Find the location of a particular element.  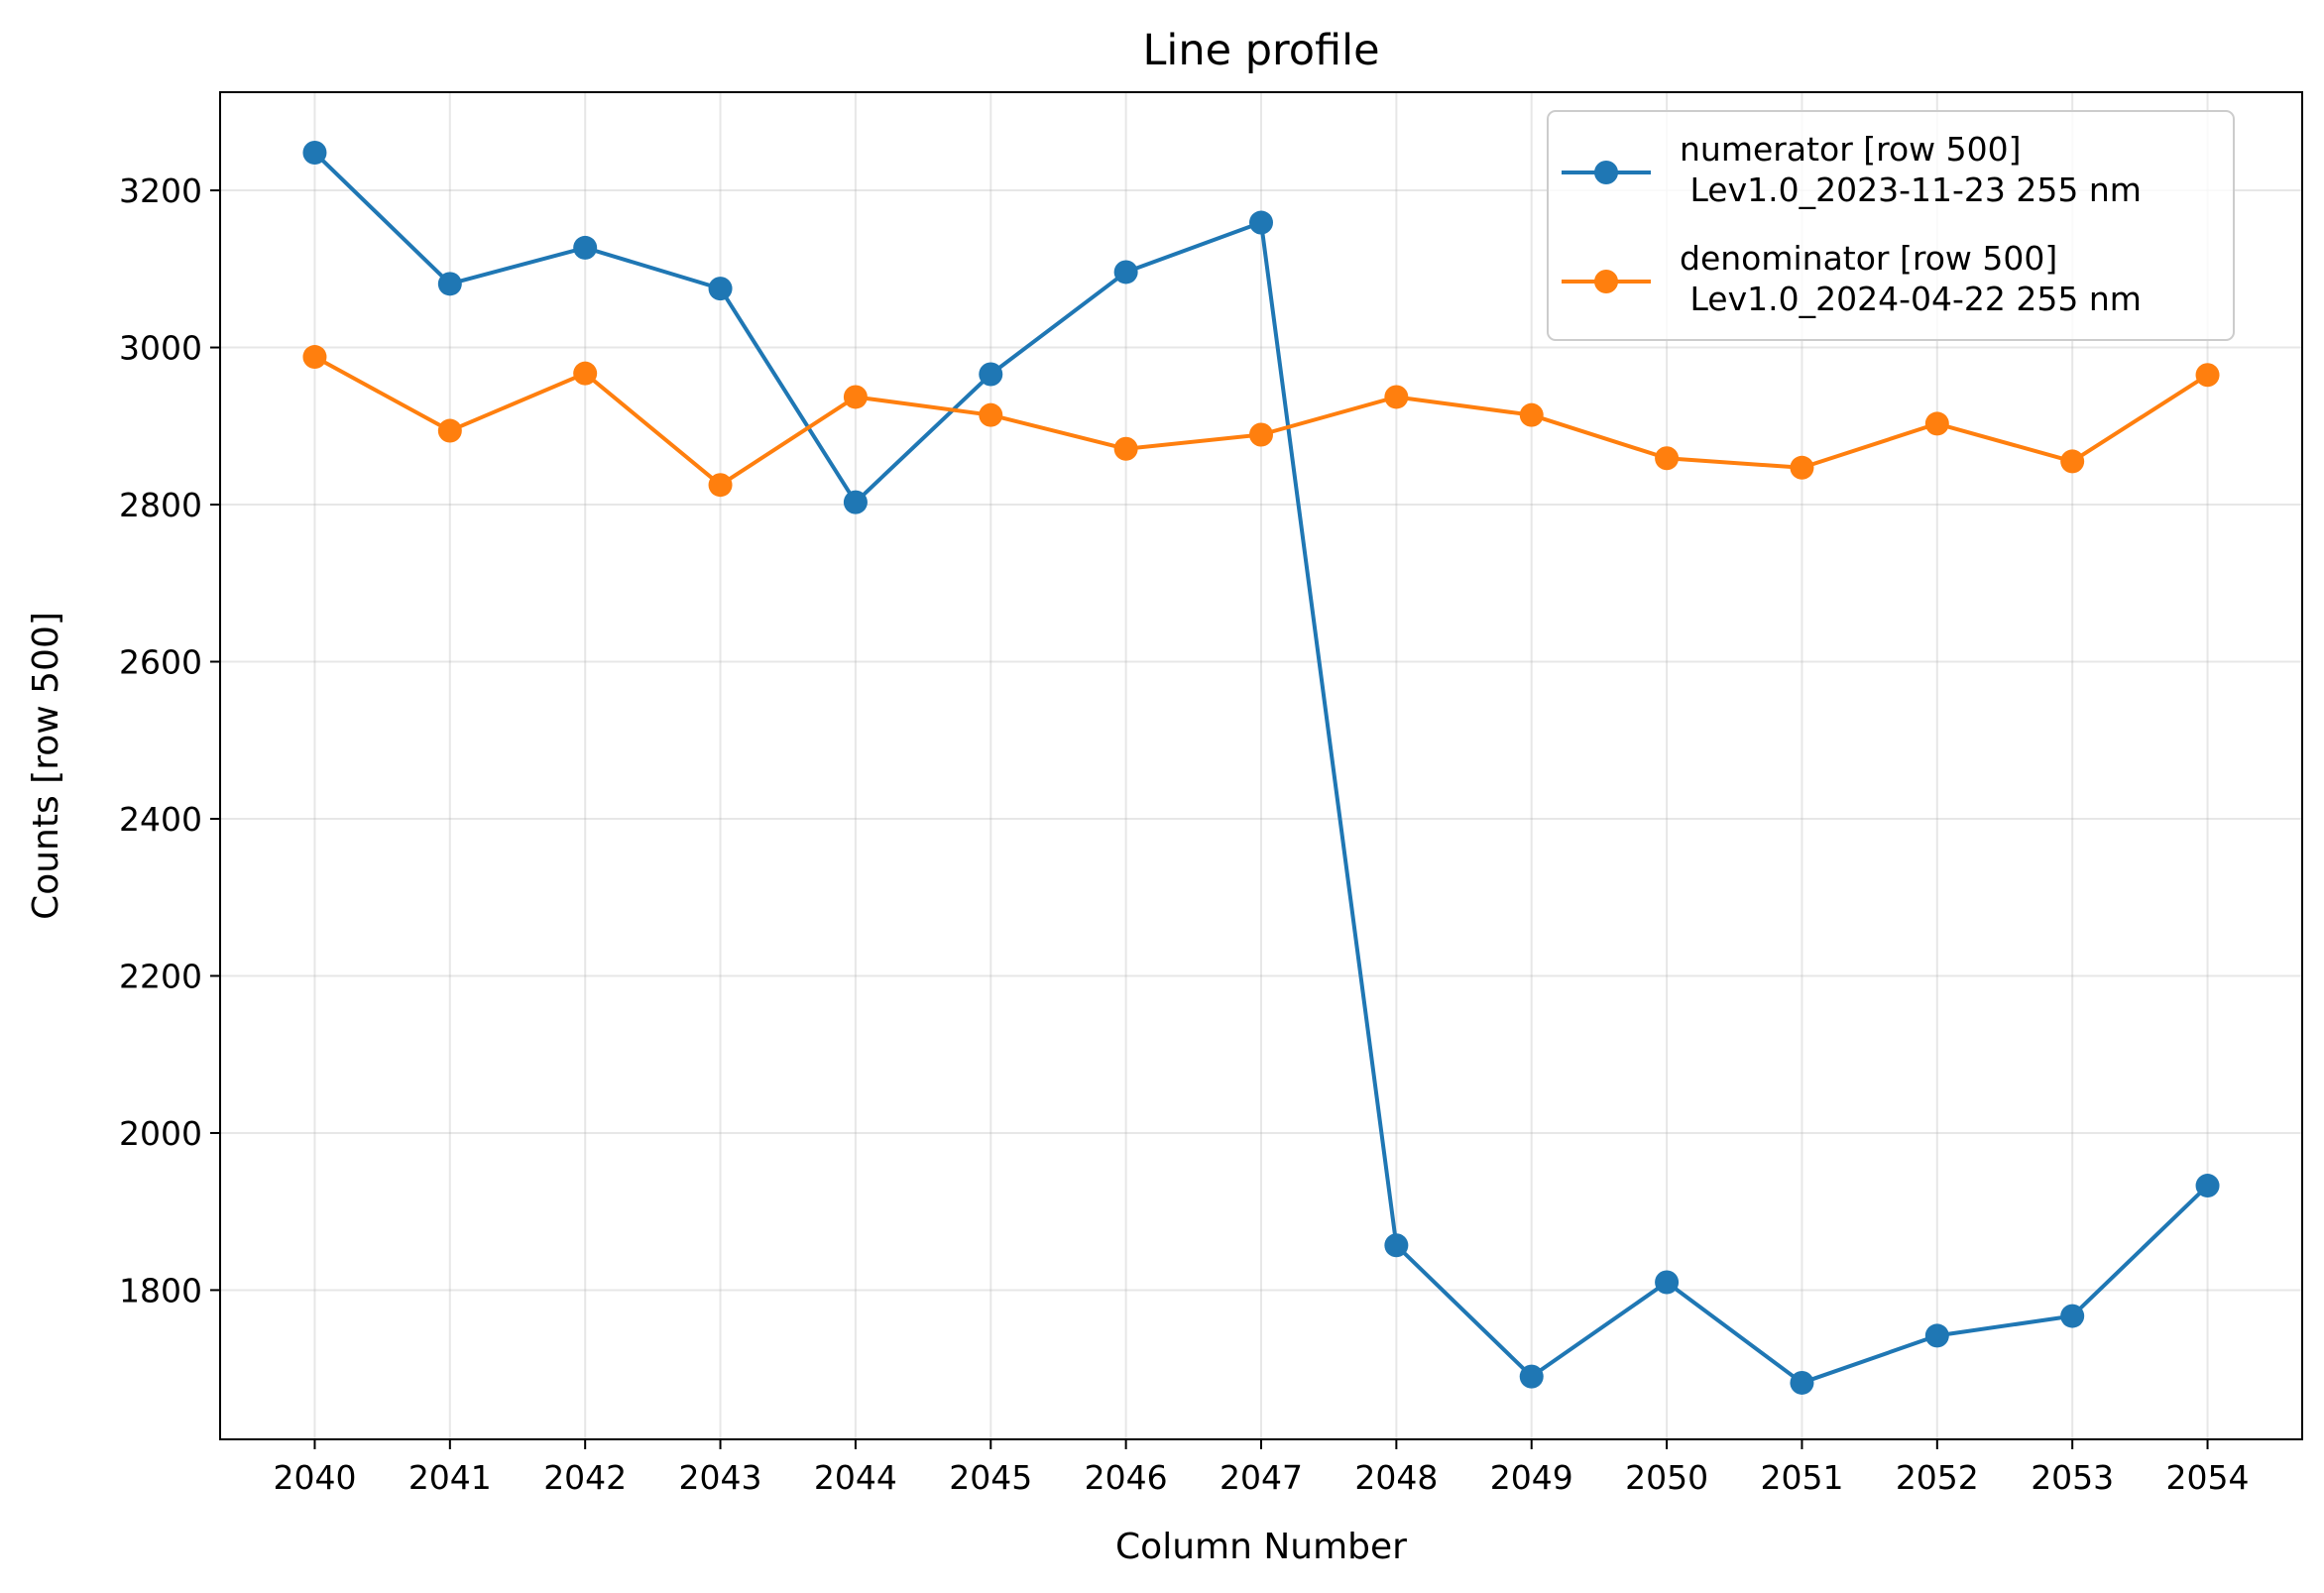

y-tick-label: 3200 is located at coordinates (160, 191).